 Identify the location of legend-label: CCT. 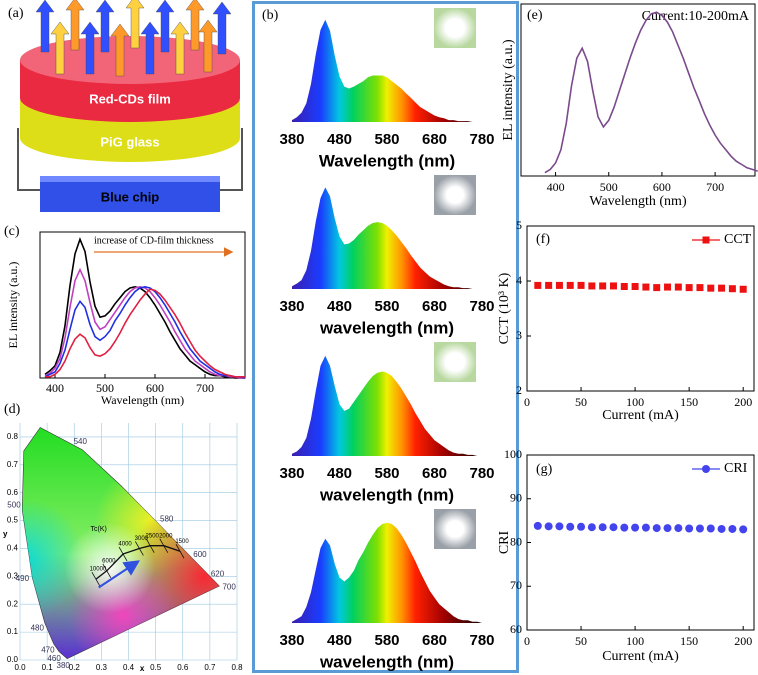
(738, 239).